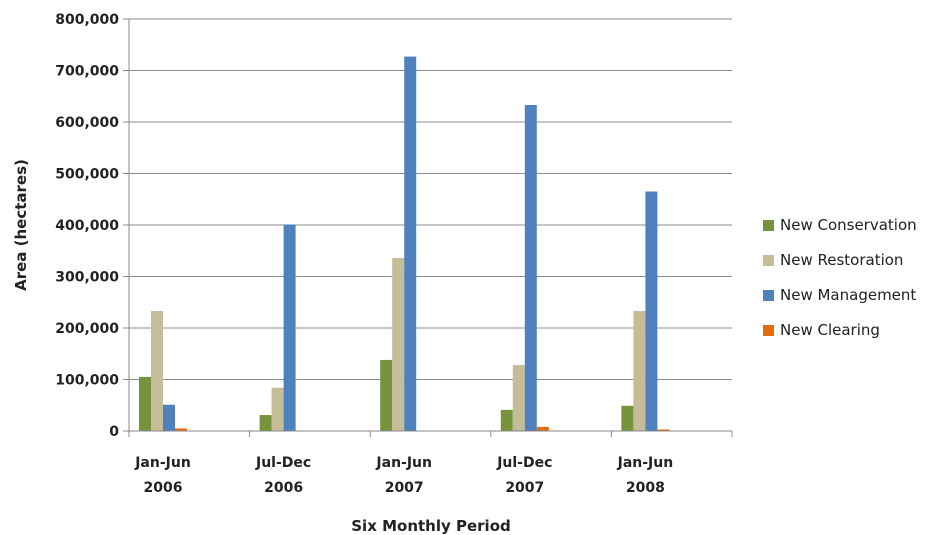 The height and width of the screenshot is (535, 934). What do you see at coordinates (87, 123) in the screenshot?
I see `y-tick-label: 600,000` at bounding box center [87, 123].